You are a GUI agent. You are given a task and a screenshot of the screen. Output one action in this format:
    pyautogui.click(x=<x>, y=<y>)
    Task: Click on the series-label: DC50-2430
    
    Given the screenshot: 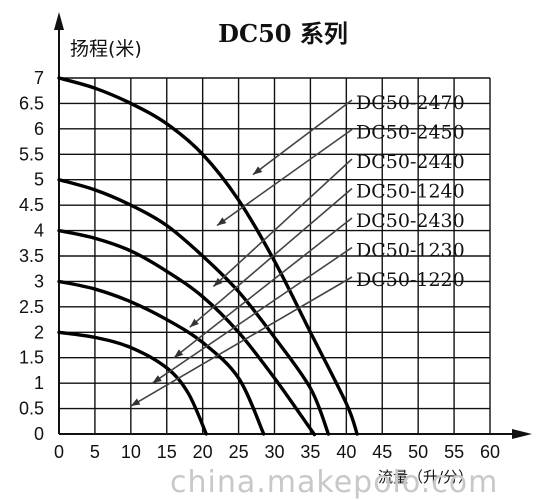 What is the action you would take?
    pyautogui.click(x=410, y=221)
    